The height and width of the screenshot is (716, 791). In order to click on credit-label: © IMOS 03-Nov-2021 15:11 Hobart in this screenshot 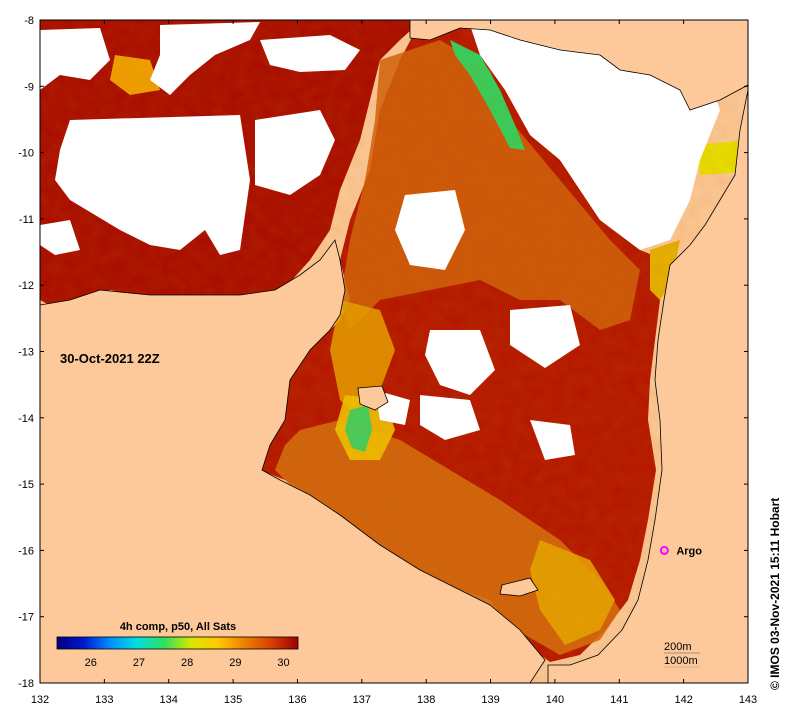, I will do `click(775, 594)`.